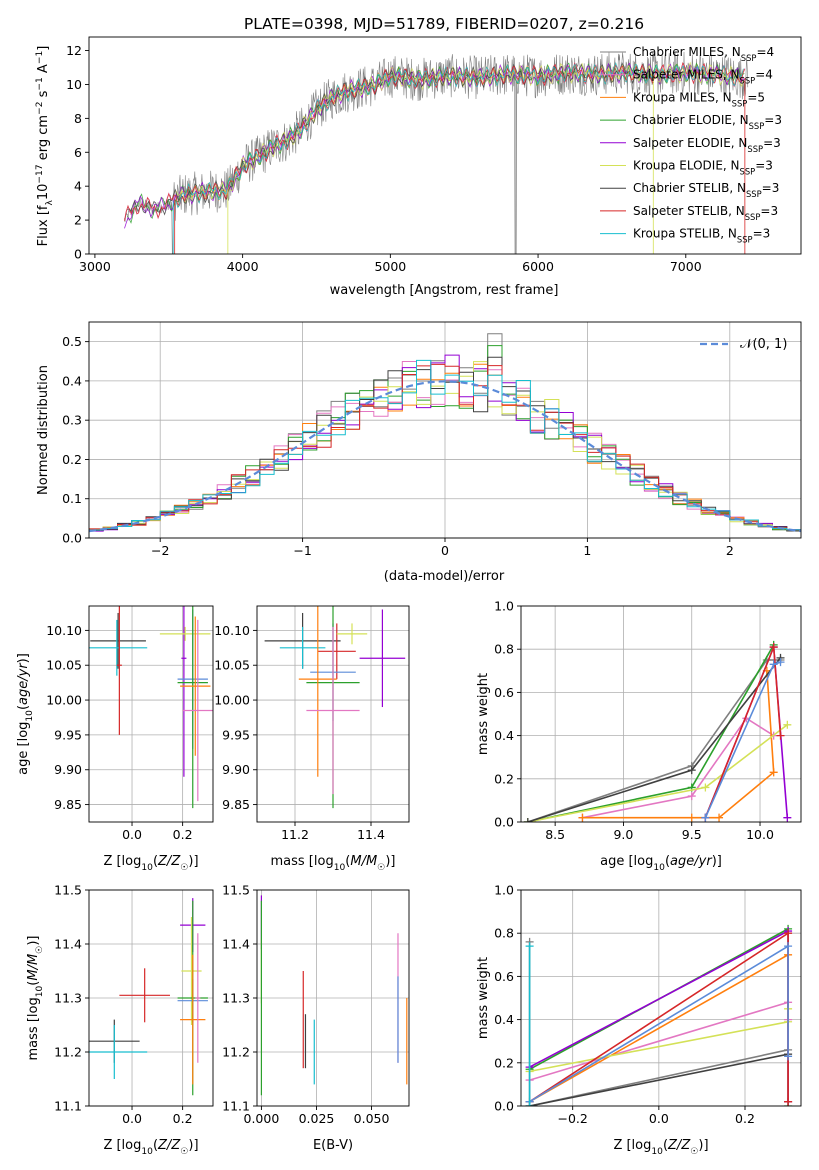 This screenshot has height=1170, width=819. What do you see at coordinates (707, 145) in the screenshot?
I see `legend-entry: Salpeter ELODIE, NSSP=3` at bounding box center [707, 145].